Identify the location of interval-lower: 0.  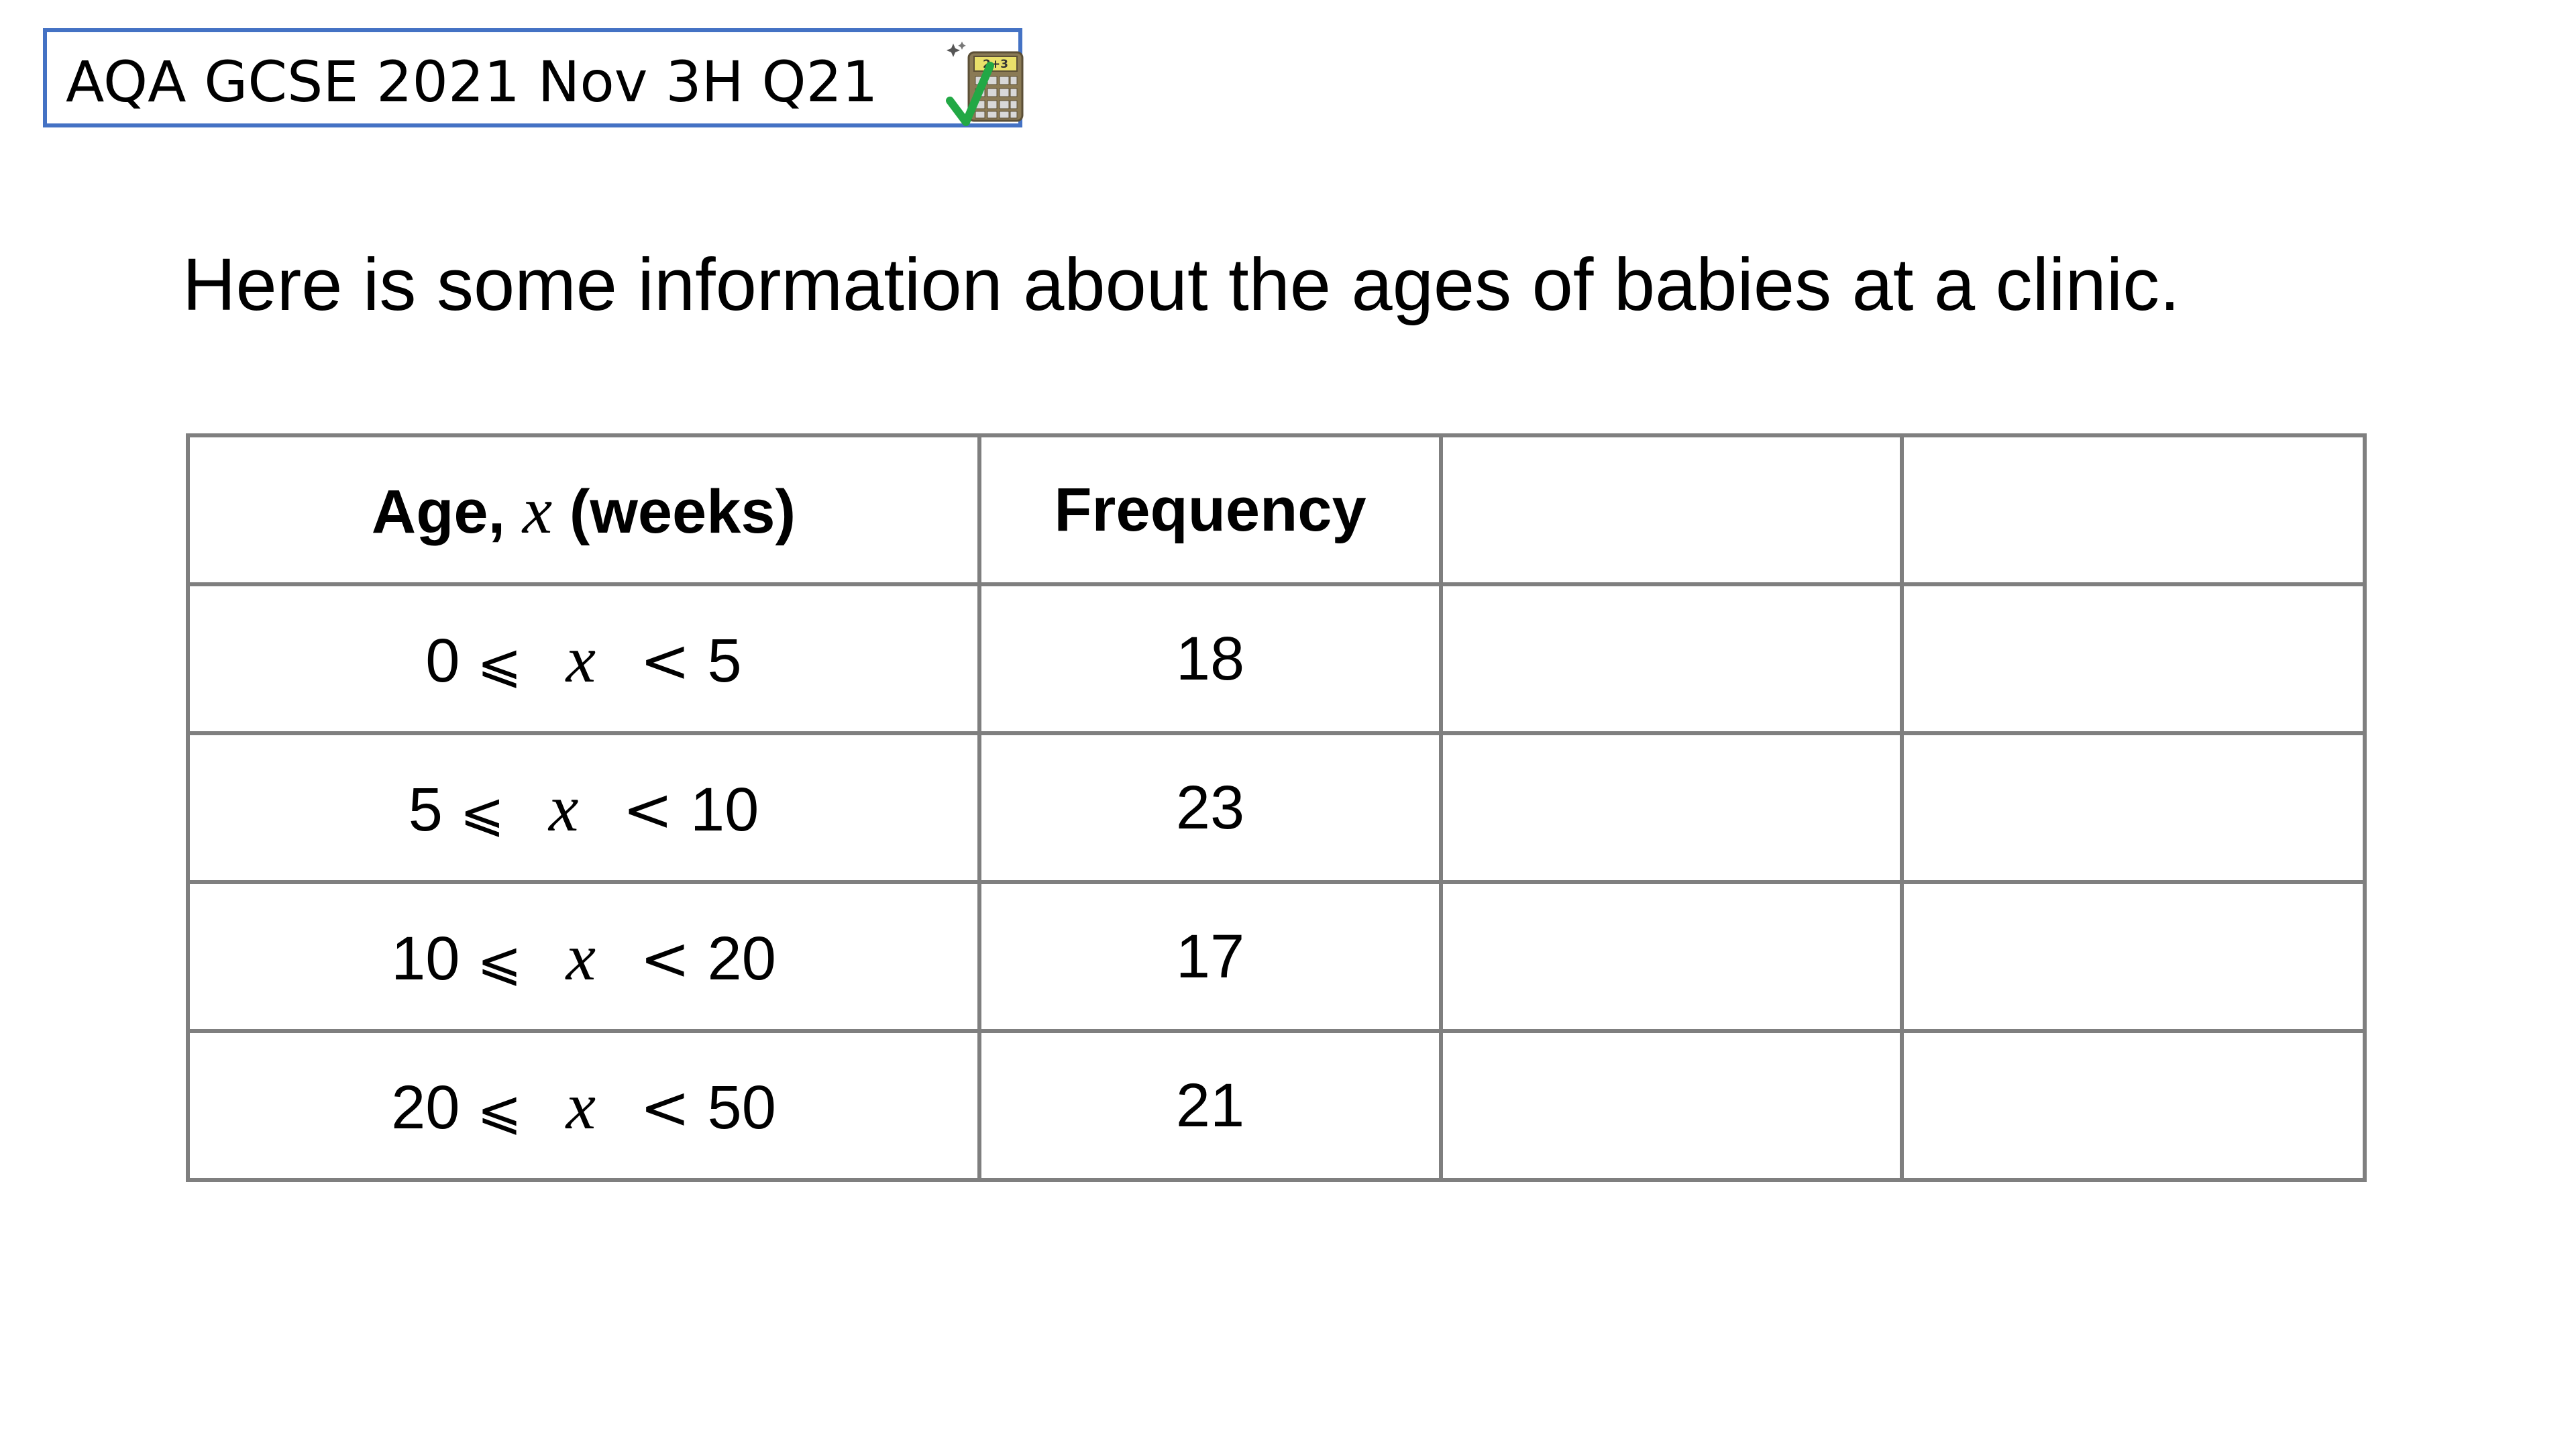
(442, 660).